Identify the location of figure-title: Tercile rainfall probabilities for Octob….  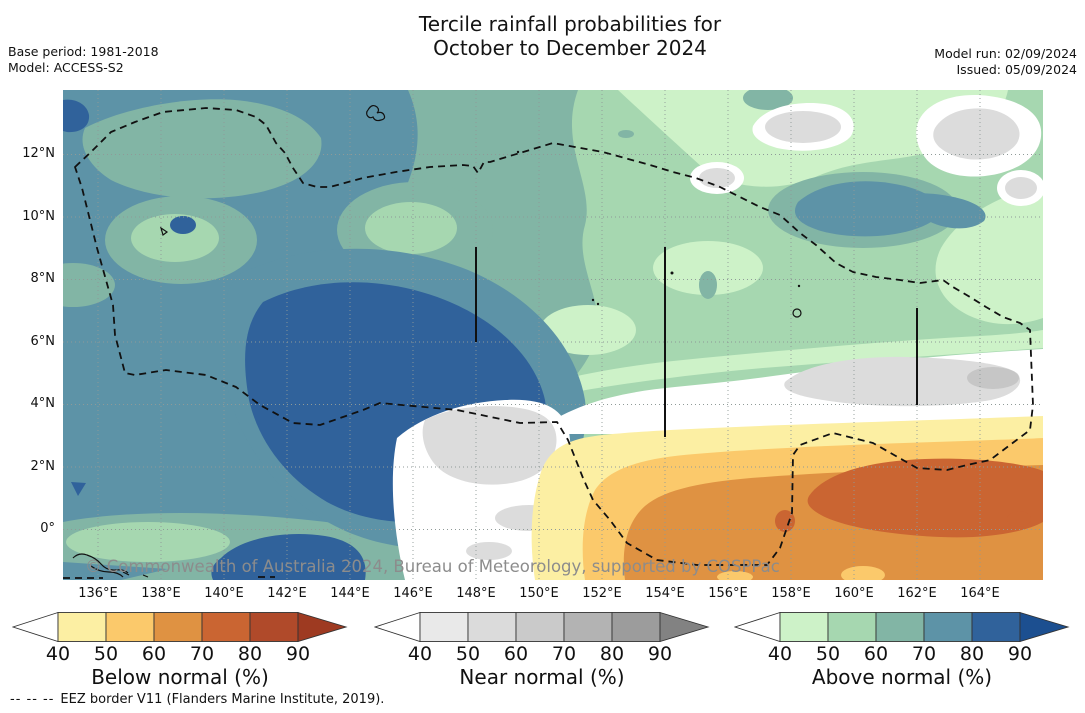
(570, 36).